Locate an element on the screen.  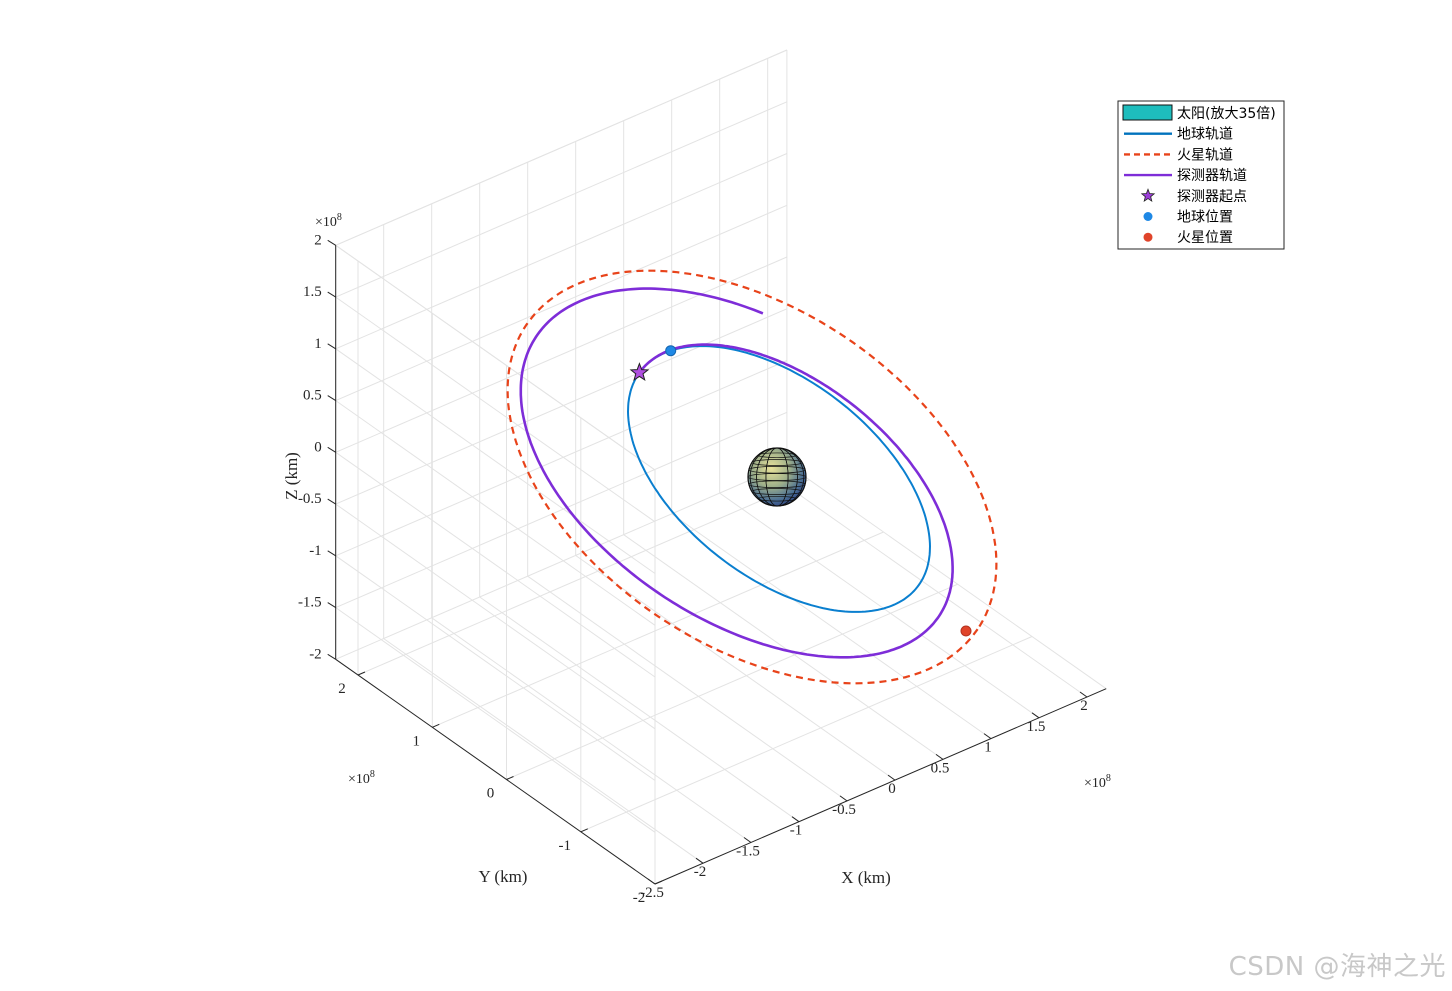
z-tick-label: 1 is located at coordinates (318, 344).